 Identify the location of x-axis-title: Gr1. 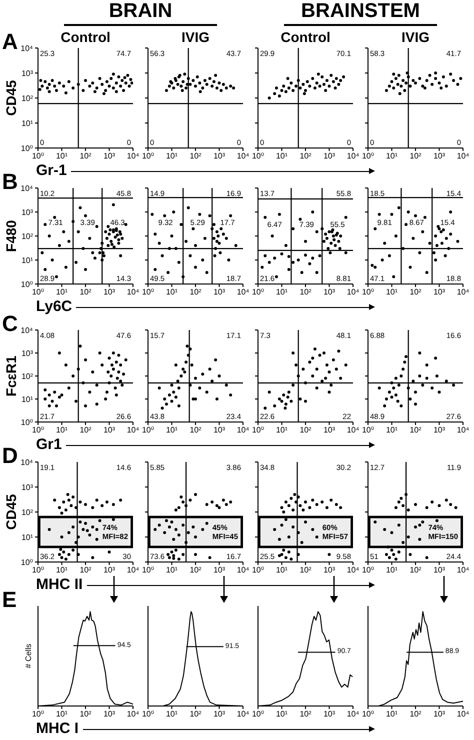
(49, 444).